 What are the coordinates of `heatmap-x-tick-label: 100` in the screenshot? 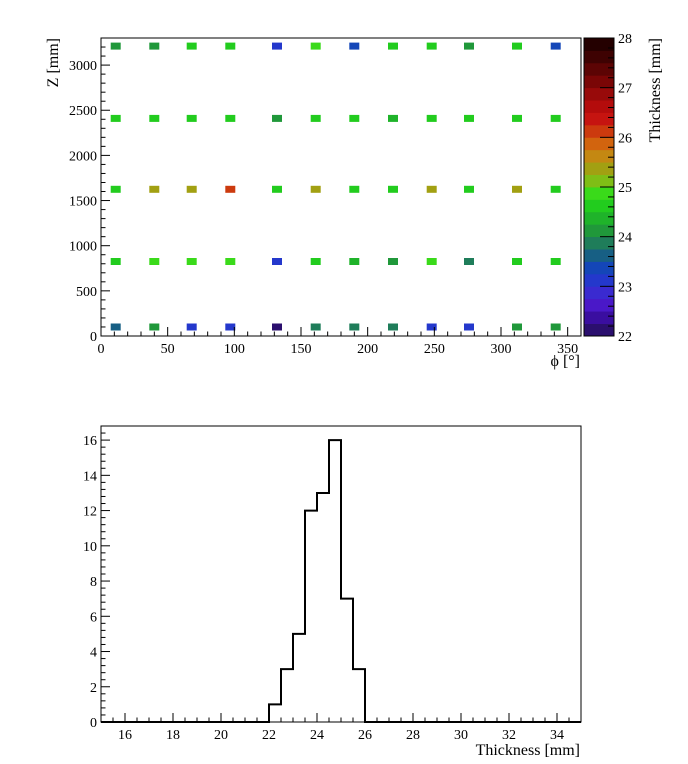 It's located at (234, 349).